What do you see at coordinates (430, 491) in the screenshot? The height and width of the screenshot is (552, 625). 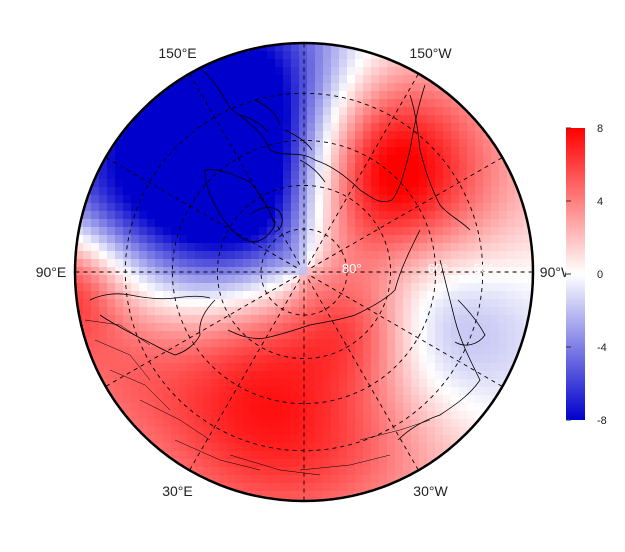 I see `longitude-label-lon-30w: 30°W` at bounding box center [430, 491].